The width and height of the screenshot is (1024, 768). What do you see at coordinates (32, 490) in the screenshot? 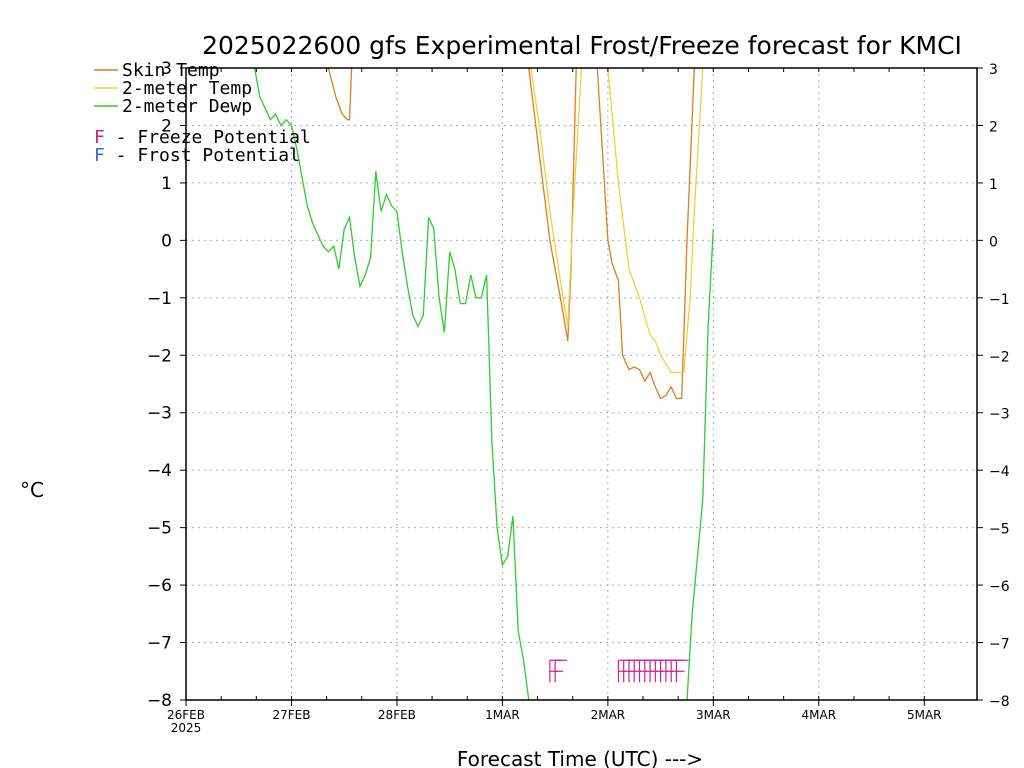
I see `y-axis-label: °C` at bounding box center [32, 490].